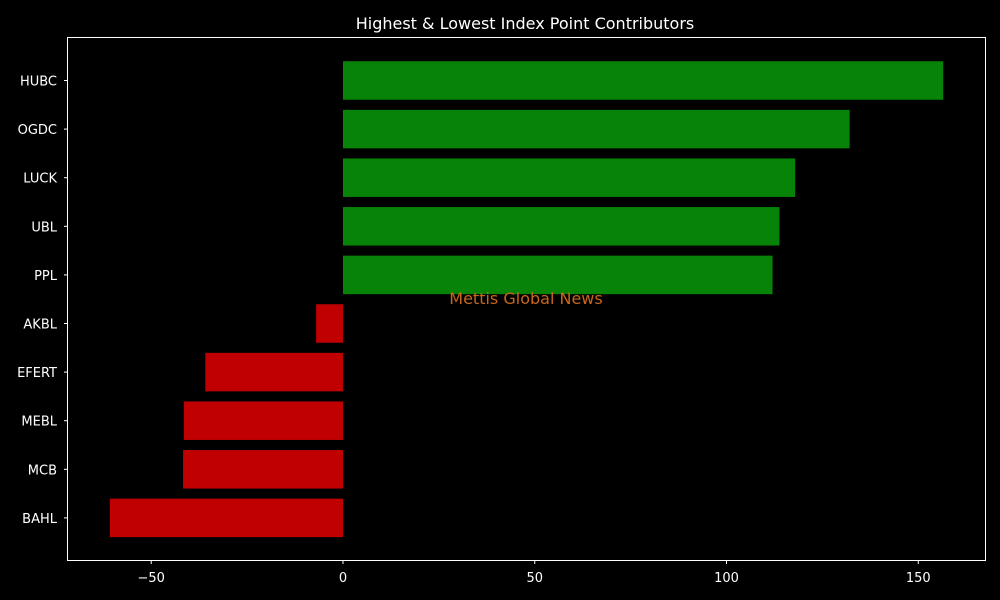  Describe the element at coordinates (46, 276) in the screenshot. I see `y-tick-label: PPL` at that location.